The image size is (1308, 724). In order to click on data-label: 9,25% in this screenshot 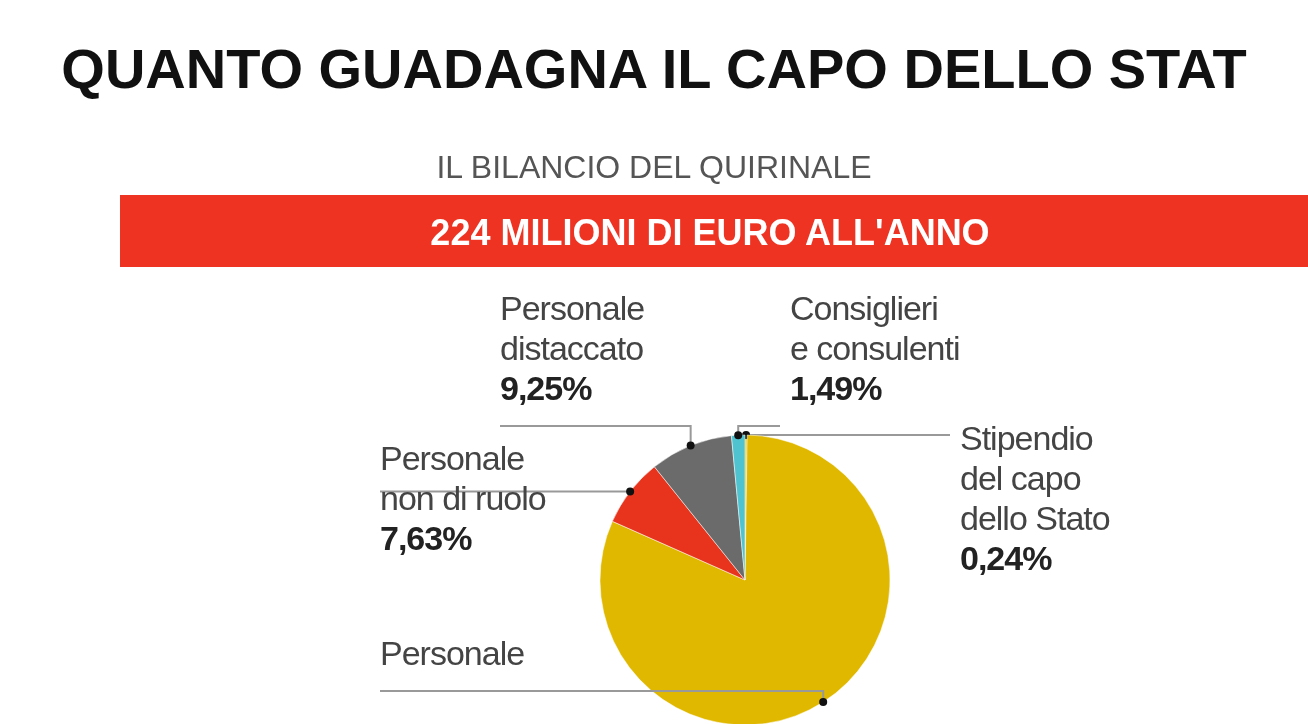, I will do `click(546, 388)`.